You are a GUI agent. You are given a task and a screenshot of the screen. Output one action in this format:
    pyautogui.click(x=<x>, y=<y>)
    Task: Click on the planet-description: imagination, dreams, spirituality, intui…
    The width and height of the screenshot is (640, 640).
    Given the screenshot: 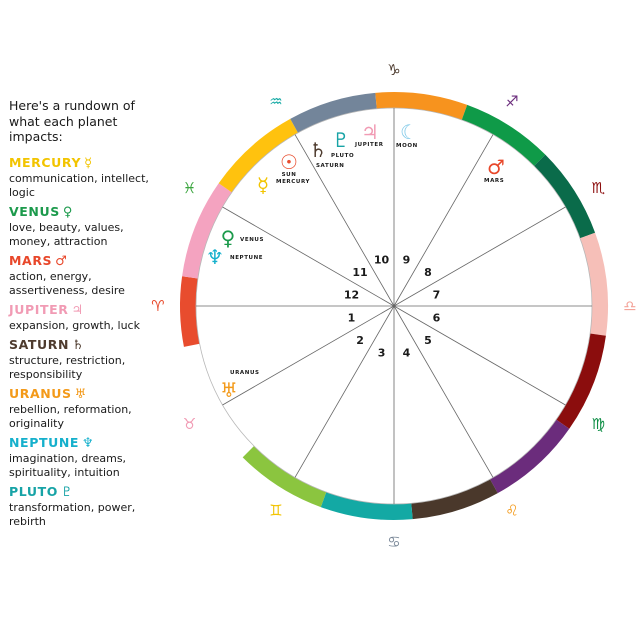 What is the action you would take?
    pyautogui.click(x=68, y=465)
    